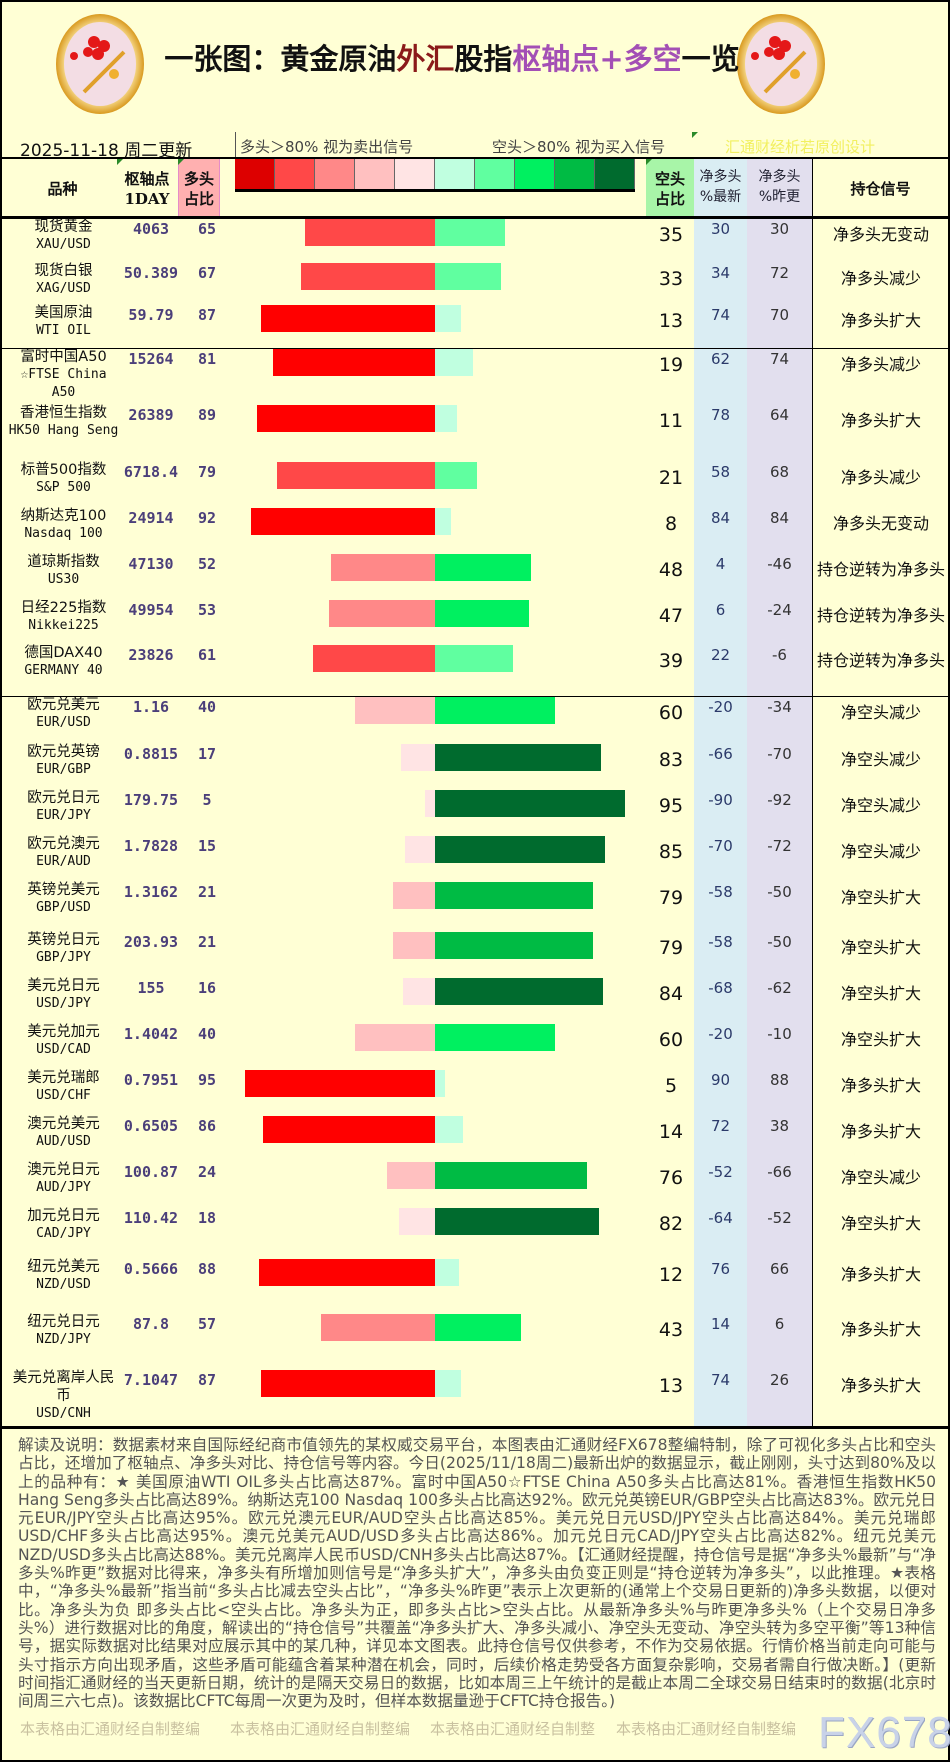 This screenshot has height=1762, width=950. I want to click on instrument-name: 欧元兑英镑 EUR/GBP, so click(63, 761).